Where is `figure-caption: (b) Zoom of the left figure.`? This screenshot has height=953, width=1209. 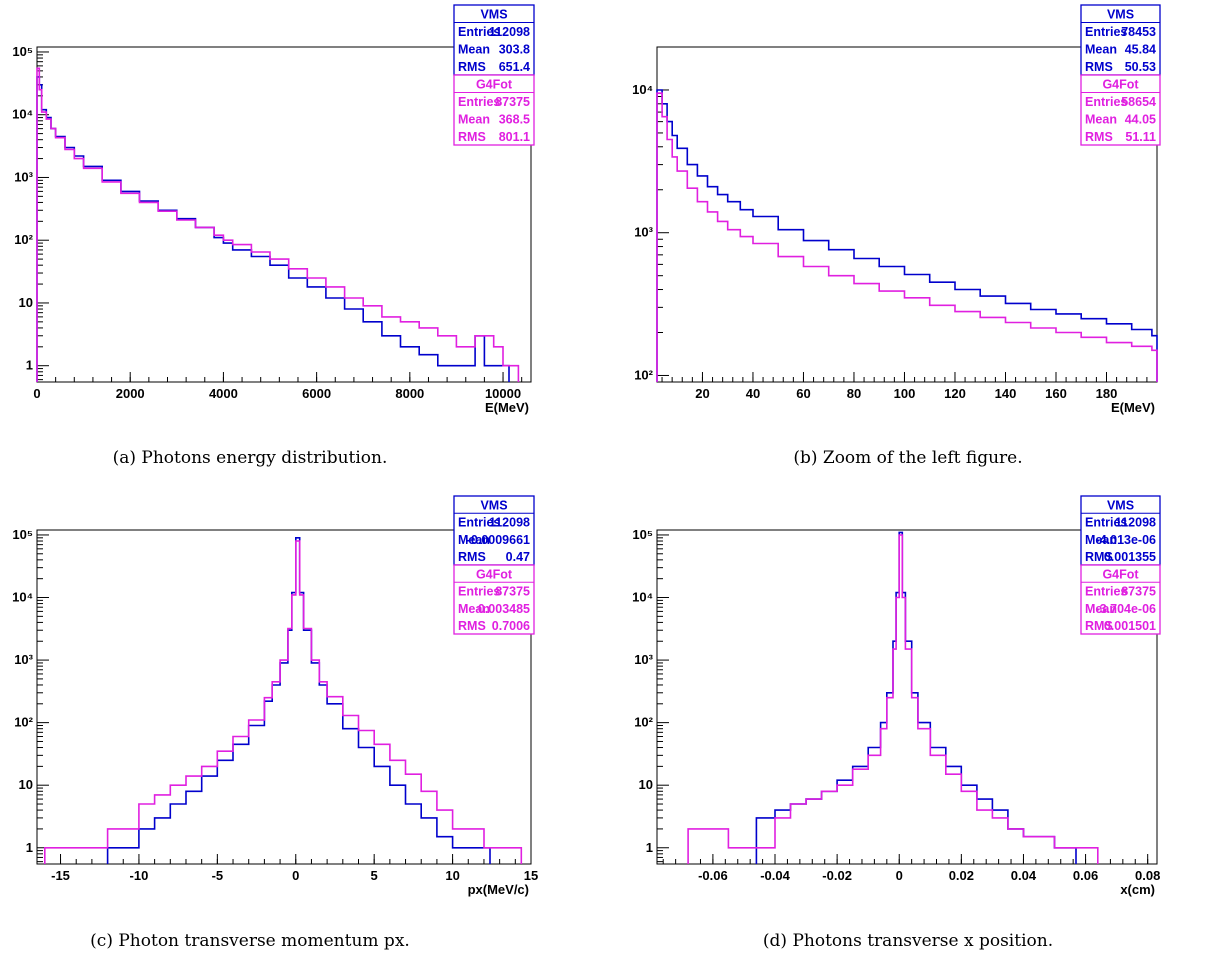 figure-caption: (b) Zoom of the left figure. is located at coordinates (907, 458).